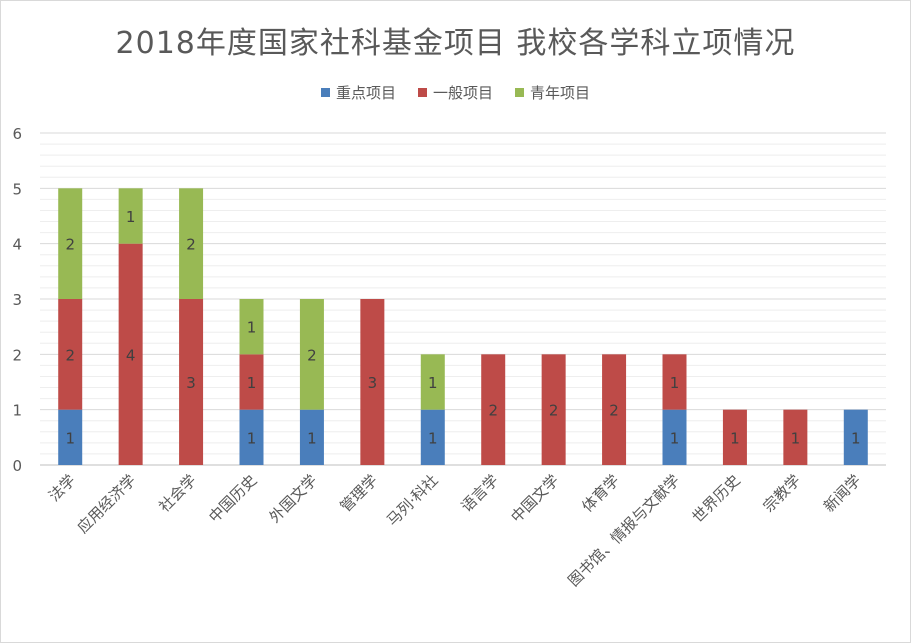 Image resolution: width=911 pixels, height=643 pixels. What do you see at coordinates (462, 93) in the screenshot?
I see `legend-label-general: 一般项目` at bounding box center [462, 93].